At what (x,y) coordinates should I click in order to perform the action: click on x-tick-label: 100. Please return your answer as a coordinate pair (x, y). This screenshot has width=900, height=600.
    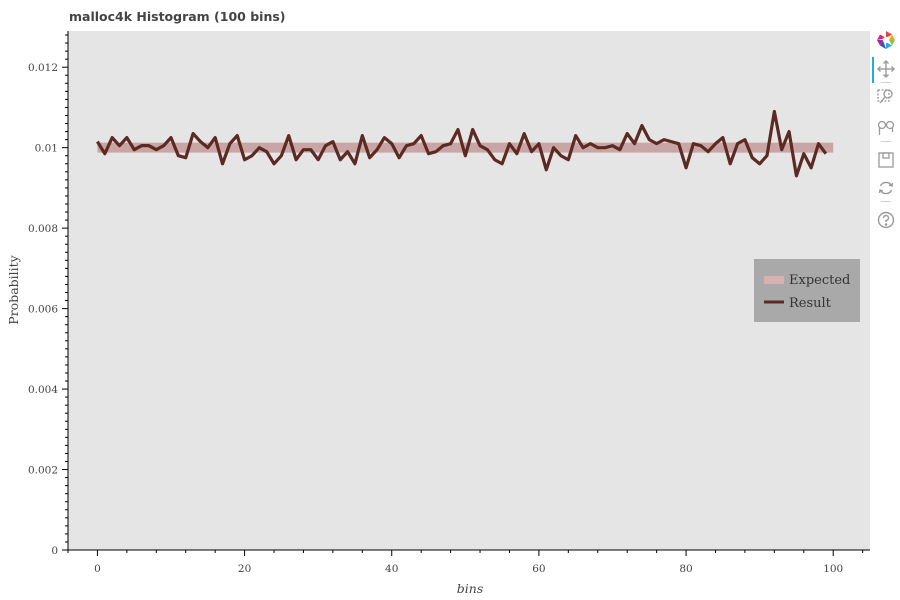
    Looking at the image, I should click on (833, 569).